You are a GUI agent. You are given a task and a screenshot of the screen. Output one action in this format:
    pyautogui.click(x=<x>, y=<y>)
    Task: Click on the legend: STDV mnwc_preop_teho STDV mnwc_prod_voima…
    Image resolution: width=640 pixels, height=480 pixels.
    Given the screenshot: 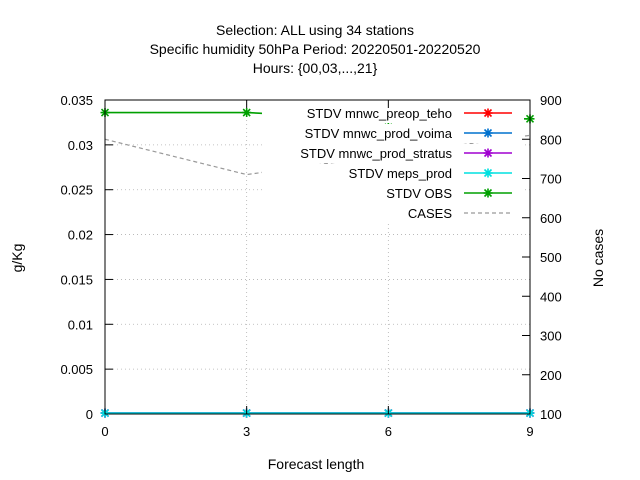 What is the action you would take?
    pyautogui.click(x=393, y=163)
    